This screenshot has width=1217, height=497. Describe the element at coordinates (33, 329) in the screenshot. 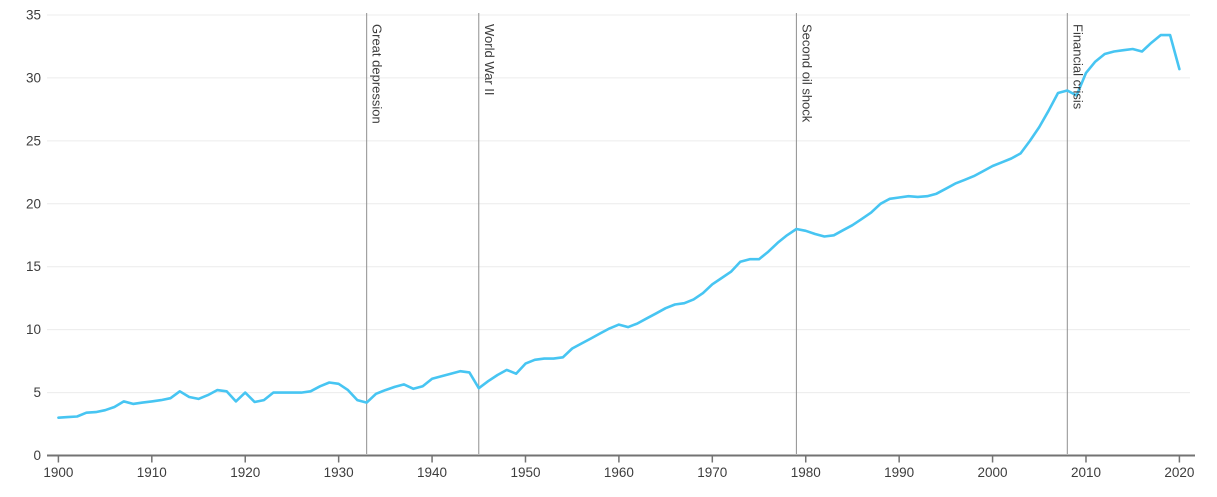

I see `y-tick-label-10: 10` at that location.